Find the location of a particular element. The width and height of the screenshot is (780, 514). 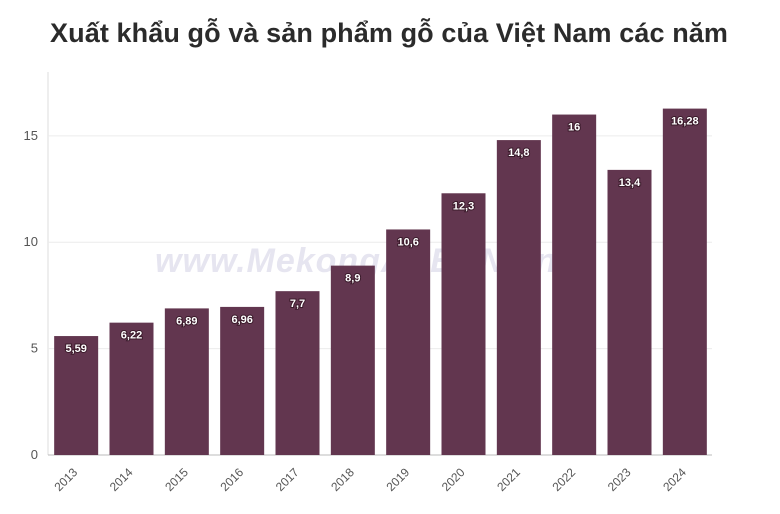

data-label: 6,96 is located at coordinates (241, 320).